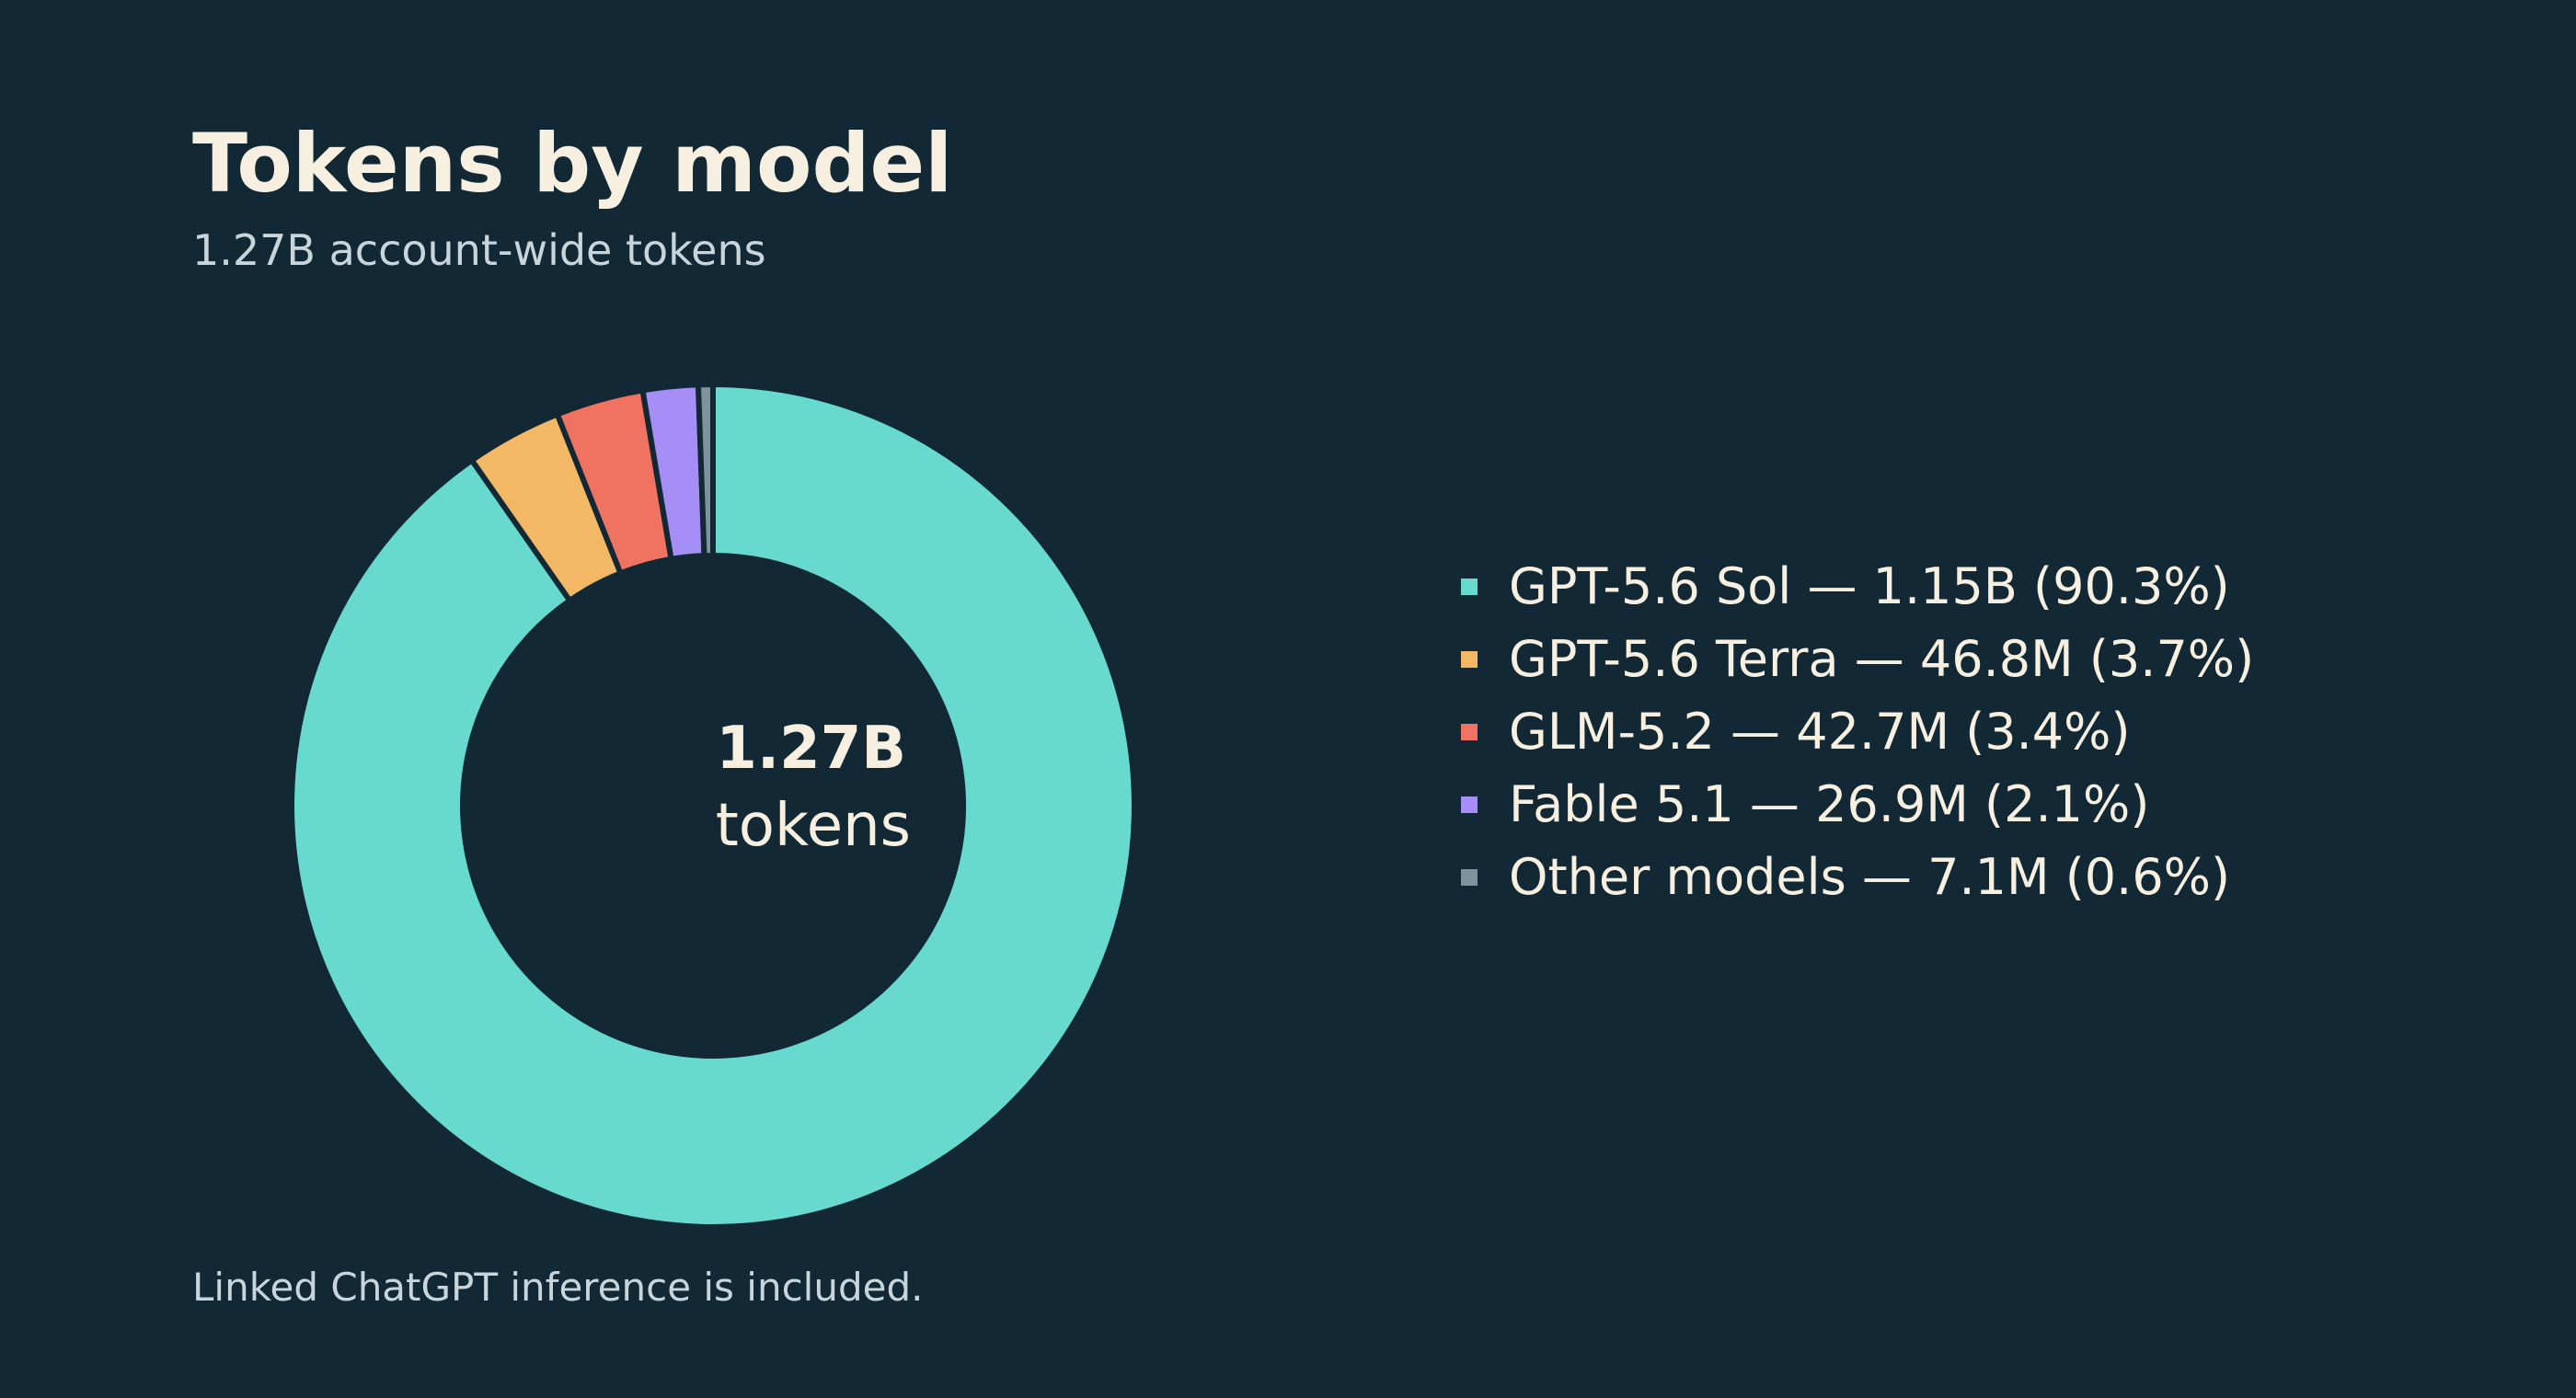  What do you see at coordinates (1820, 731) in the screenshot?
I see `legend-label-glm-5-2: GLM-5.2 — 42.7M (3.4%)` at bounding box center [1820, 731].